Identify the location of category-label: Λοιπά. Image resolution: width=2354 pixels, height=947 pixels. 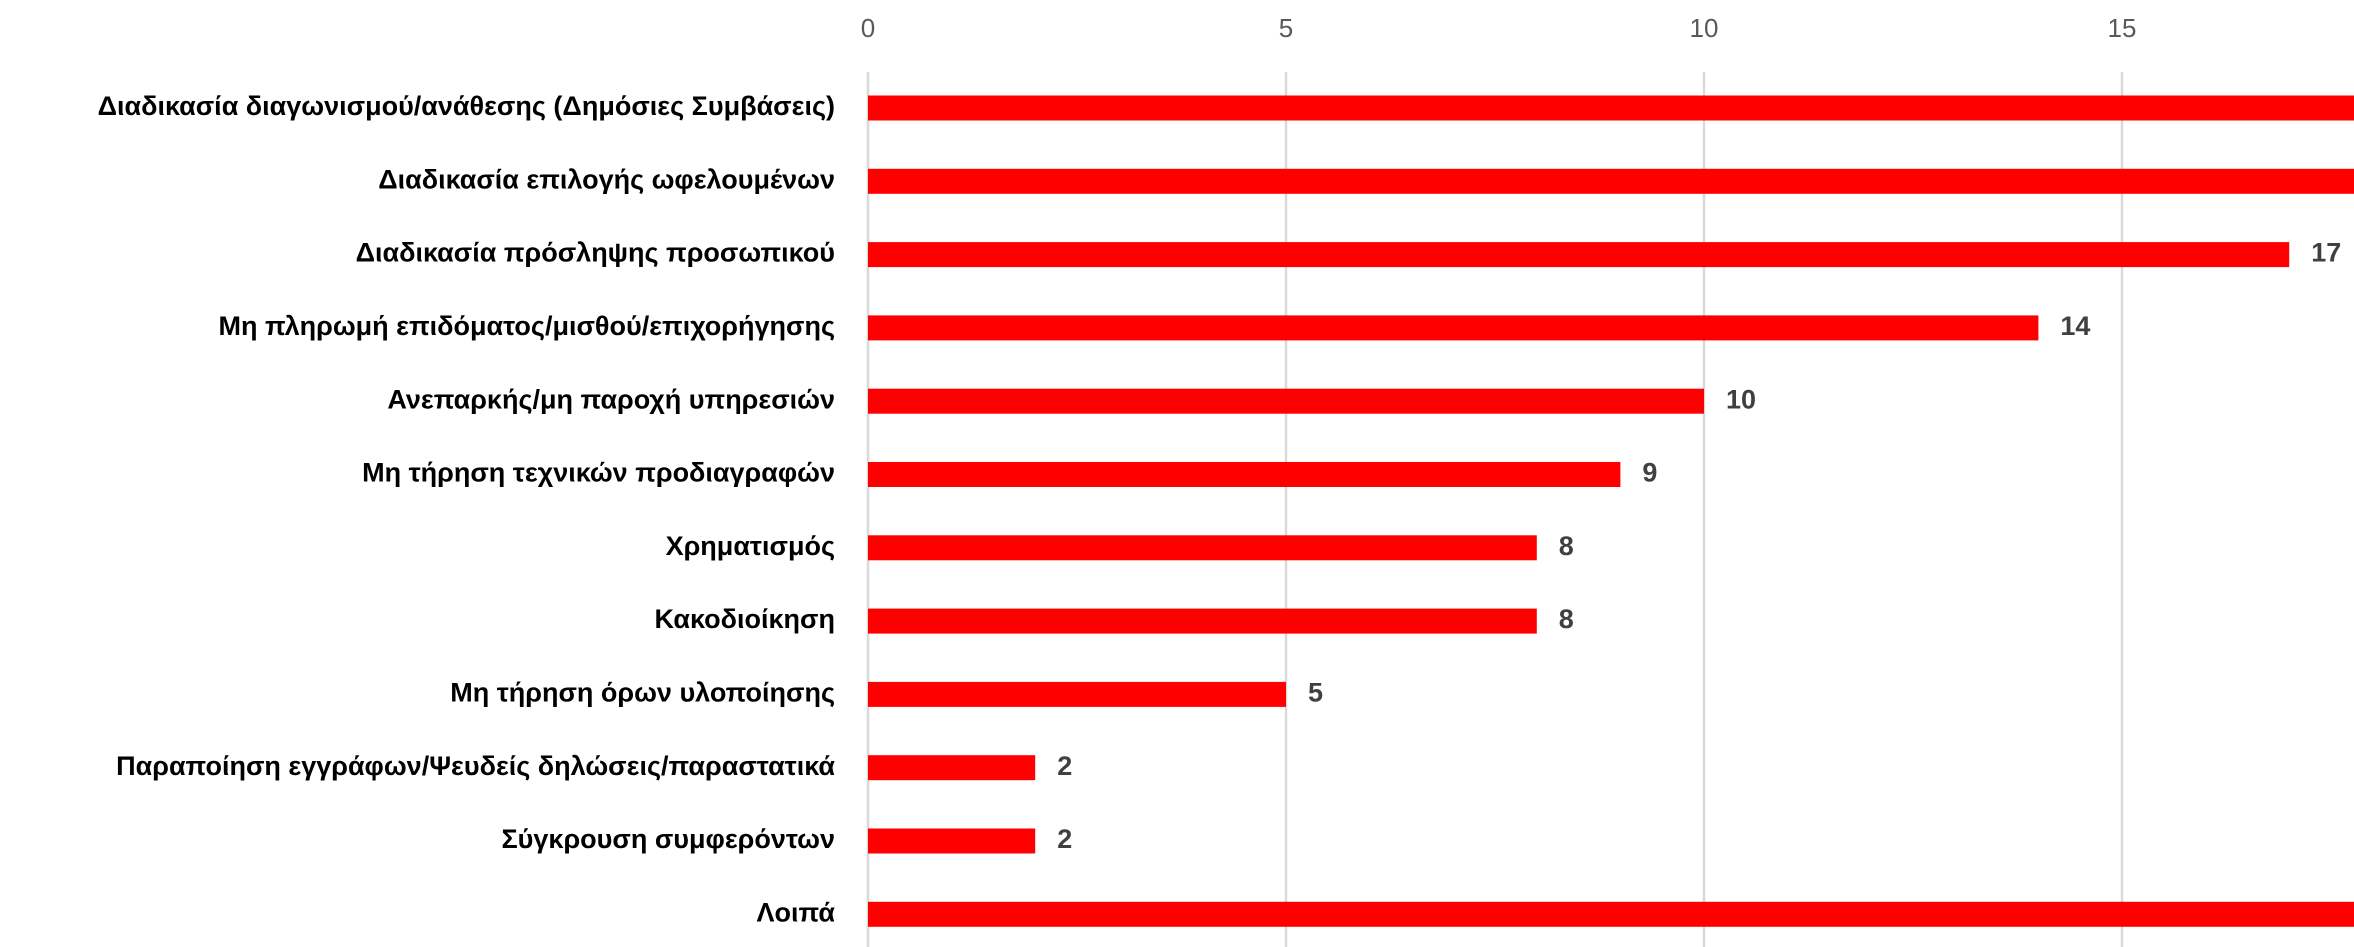
(795, 912).